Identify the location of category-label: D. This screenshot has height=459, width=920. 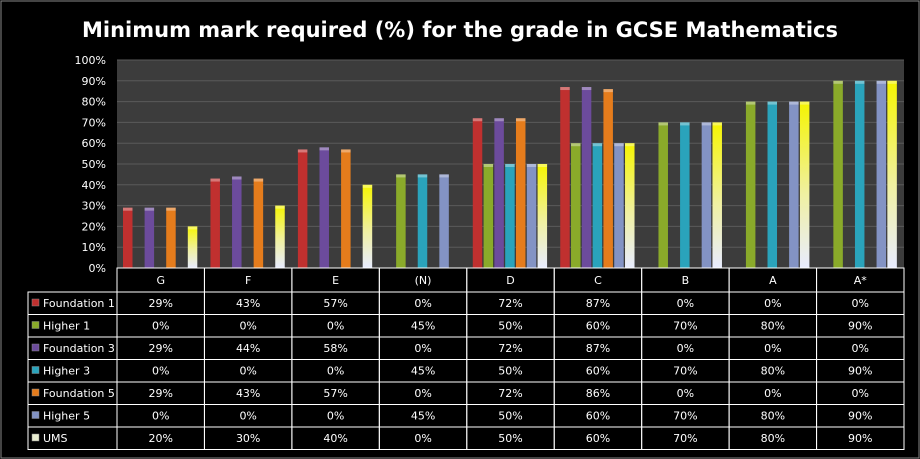
(510, 280).